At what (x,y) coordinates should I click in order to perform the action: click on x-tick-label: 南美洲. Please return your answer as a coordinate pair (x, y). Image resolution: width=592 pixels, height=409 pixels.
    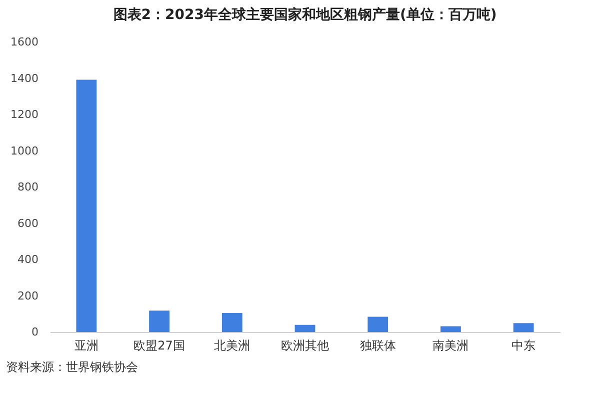
    Looking at the image, I should click on (450, 345).